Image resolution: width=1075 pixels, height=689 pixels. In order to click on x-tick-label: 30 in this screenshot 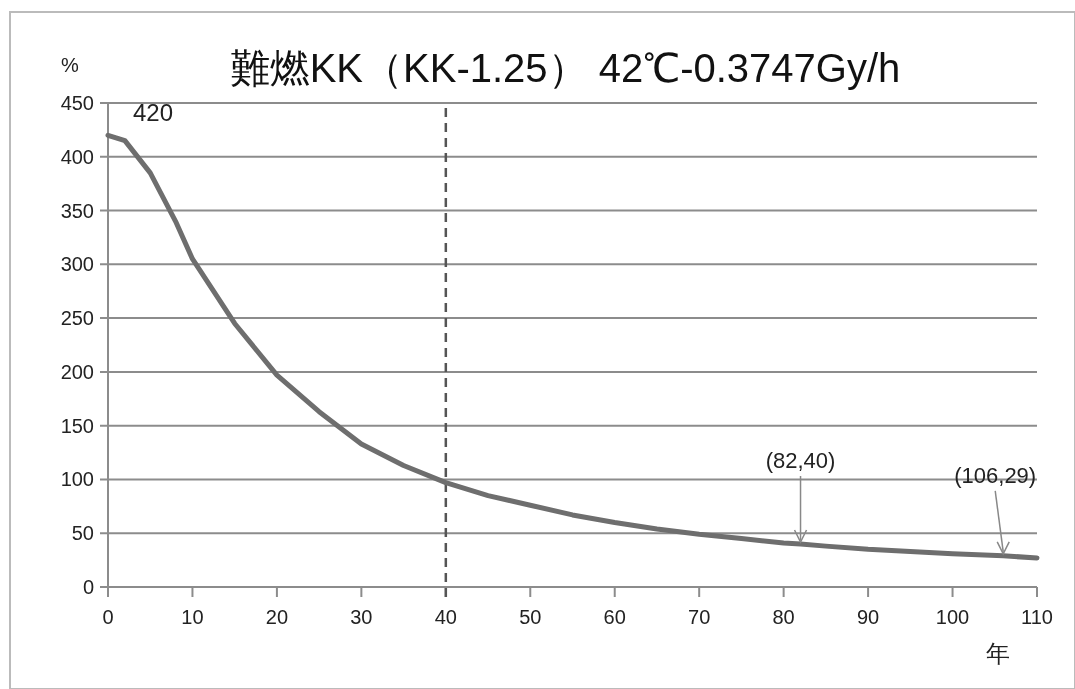, I will do `click(361, 617)`.